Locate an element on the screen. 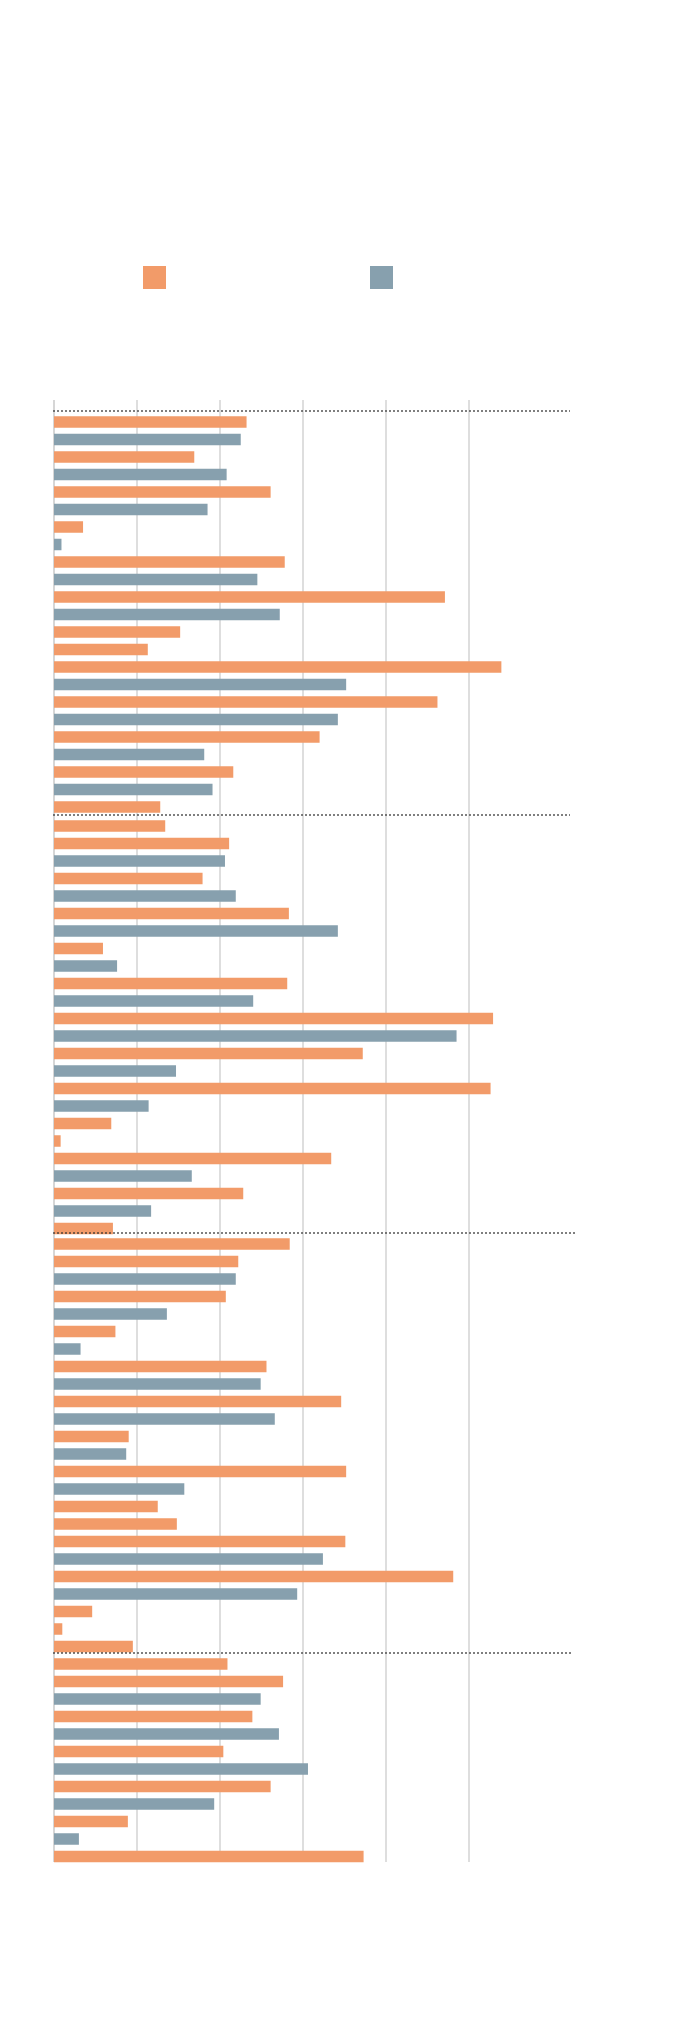 The width and height of the screenshot is (700, 2030). legend-swatch-series-a is located at coordinates (154, 277).